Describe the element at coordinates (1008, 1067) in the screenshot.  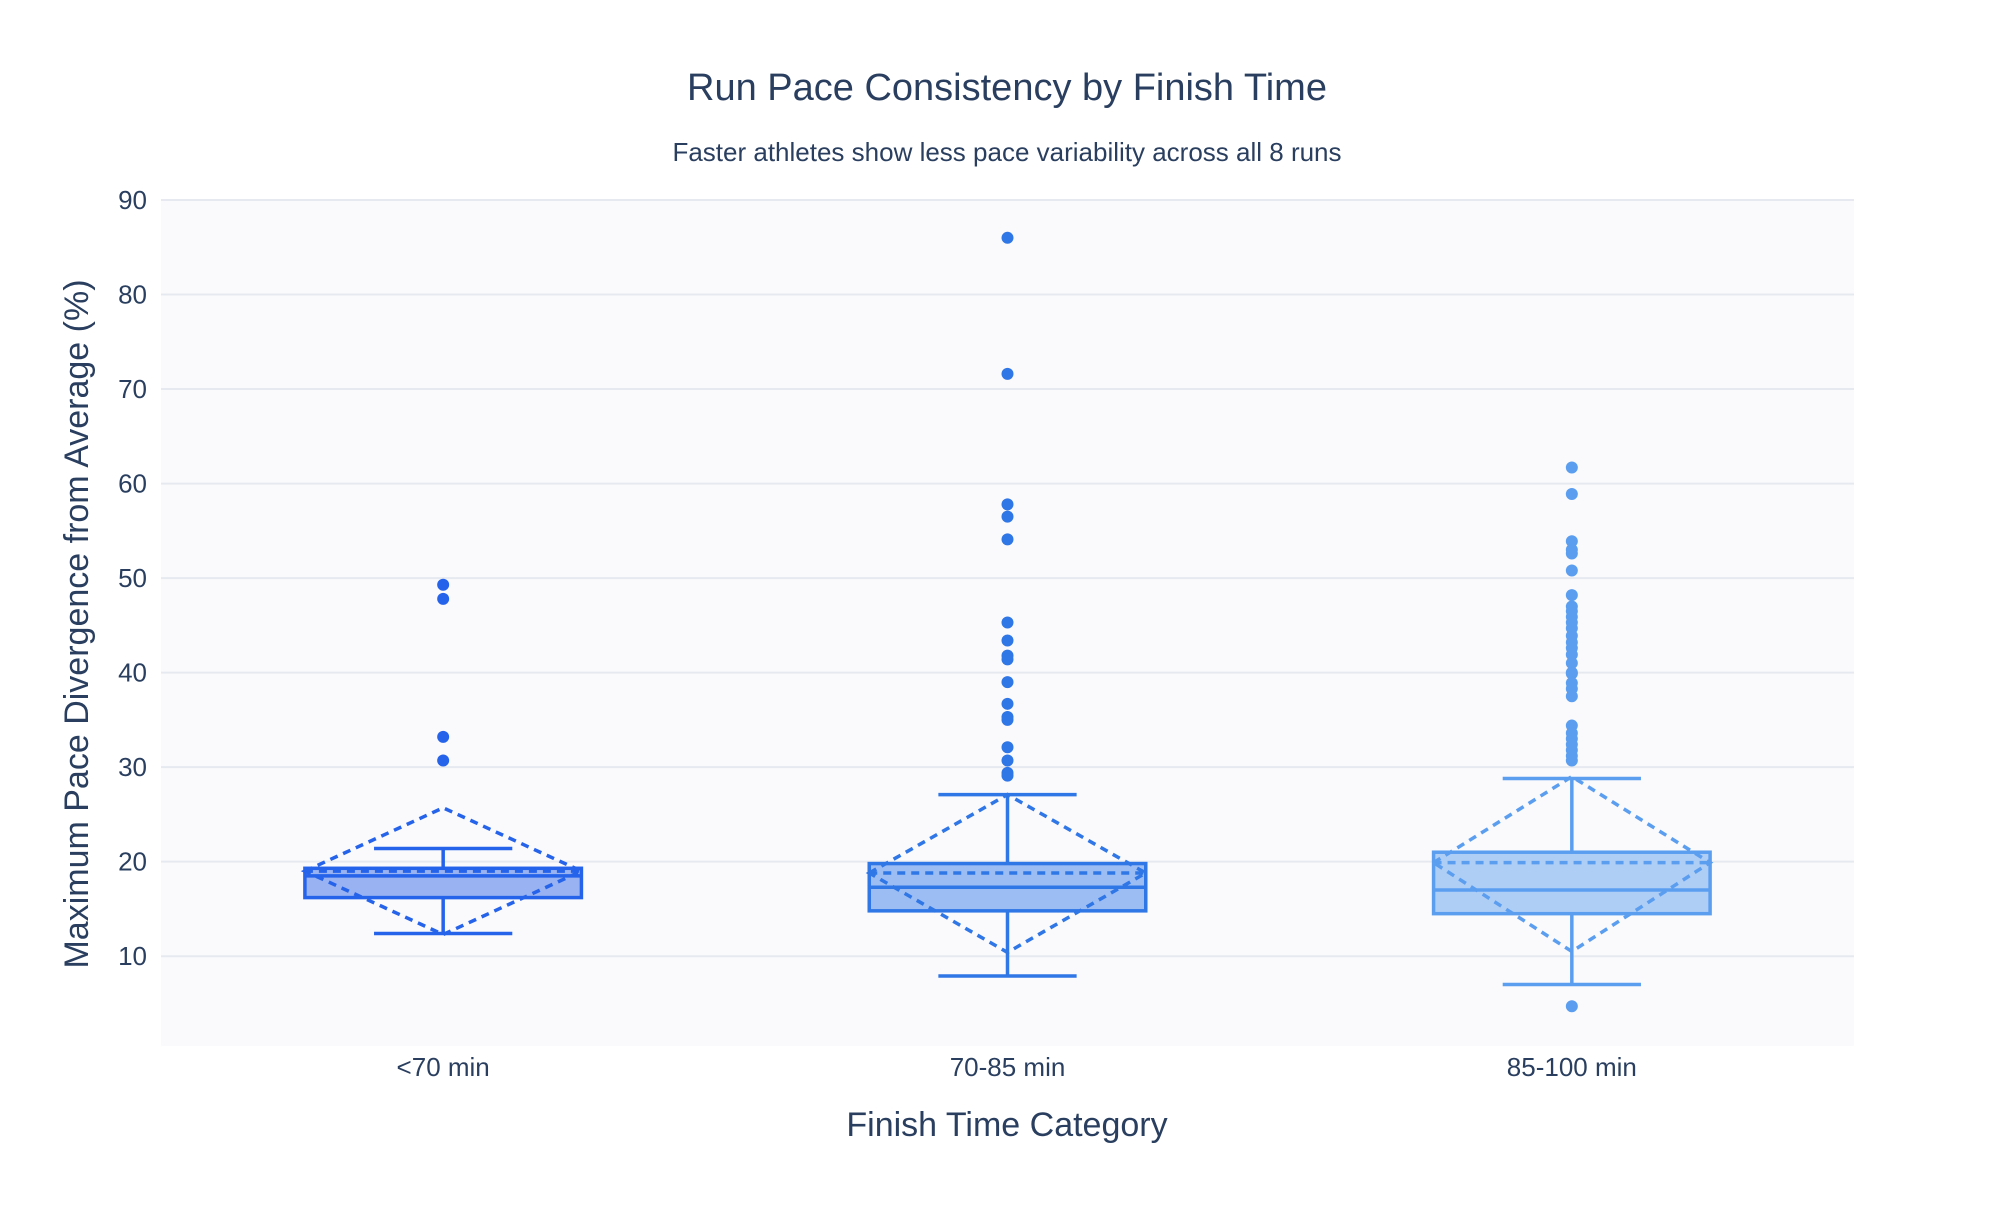
I see `x-tick-label: 70-85 min` at that location.